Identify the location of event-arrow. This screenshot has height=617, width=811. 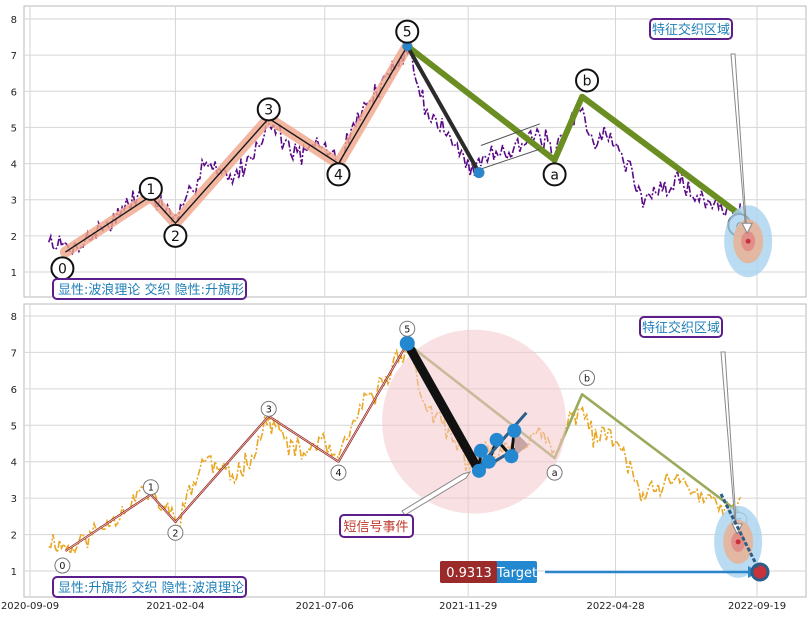
(436, 493).